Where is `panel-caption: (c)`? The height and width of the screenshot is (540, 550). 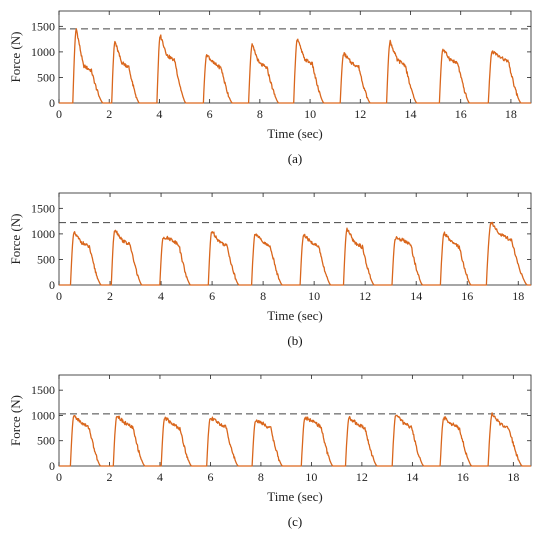 panel-caption: (c) is located at coordinates (295, 521).